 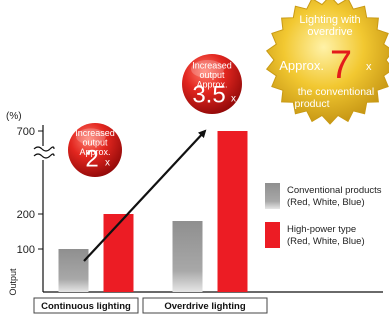 I want to click on legend-label: Conventional products, so click(x=334, y=190).